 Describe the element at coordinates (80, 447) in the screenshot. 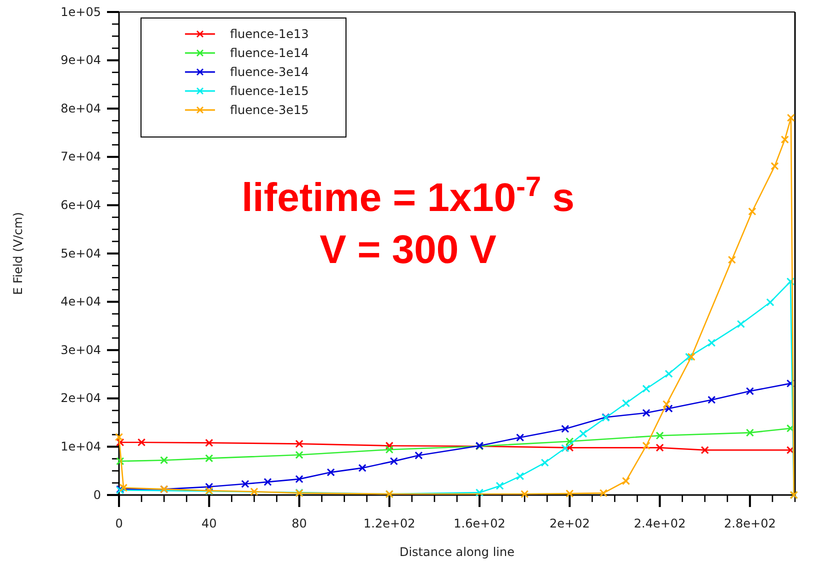

I see `y-tick-label: 1e+04` at that location.